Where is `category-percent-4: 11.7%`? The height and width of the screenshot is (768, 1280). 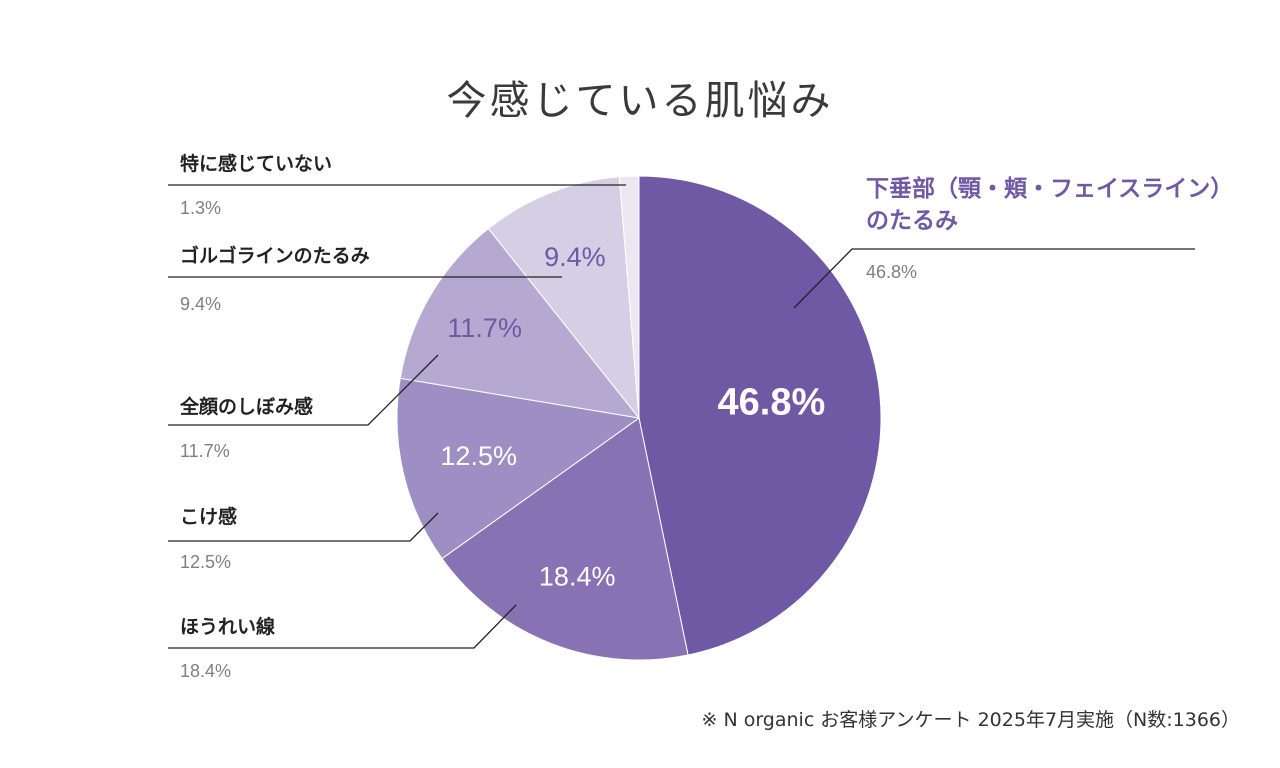 category-percent-4: 11.7% is located at coordinates (205, 451).